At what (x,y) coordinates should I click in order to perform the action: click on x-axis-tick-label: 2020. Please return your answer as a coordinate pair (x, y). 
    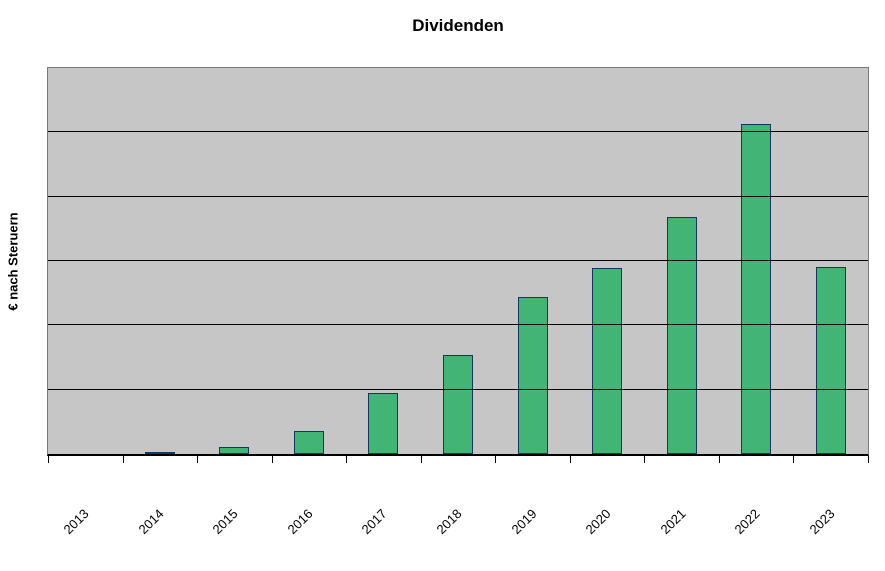
    Looking at the image, I should click on (598, 522).